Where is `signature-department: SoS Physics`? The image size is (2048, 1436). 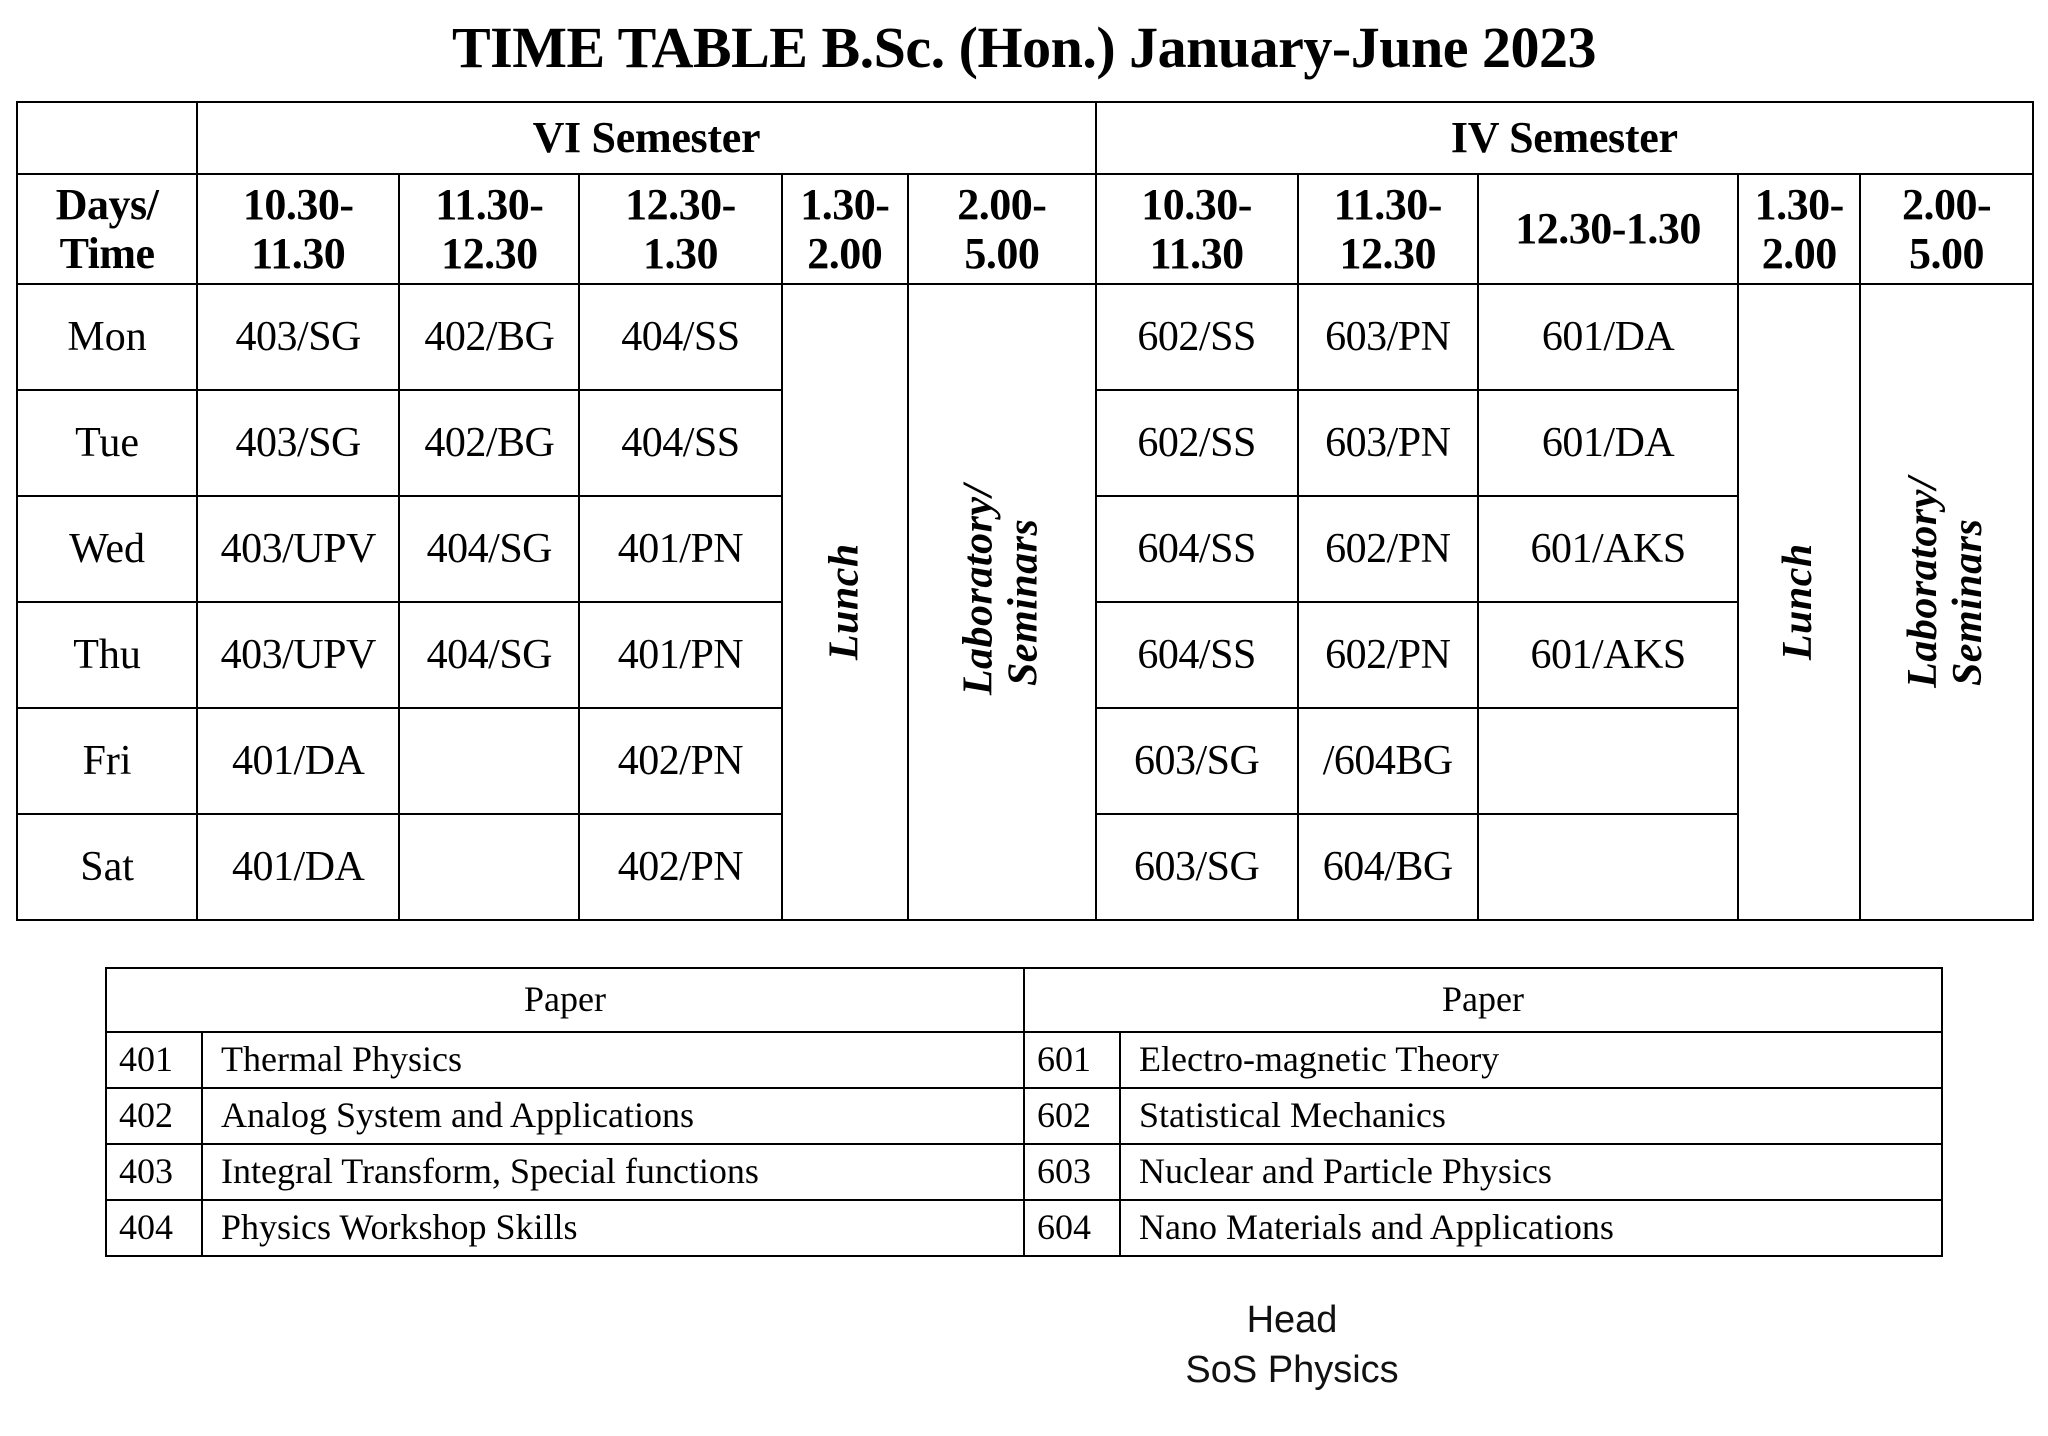 signature-department: SoS Physics is located at coordinates (1292, 1370).